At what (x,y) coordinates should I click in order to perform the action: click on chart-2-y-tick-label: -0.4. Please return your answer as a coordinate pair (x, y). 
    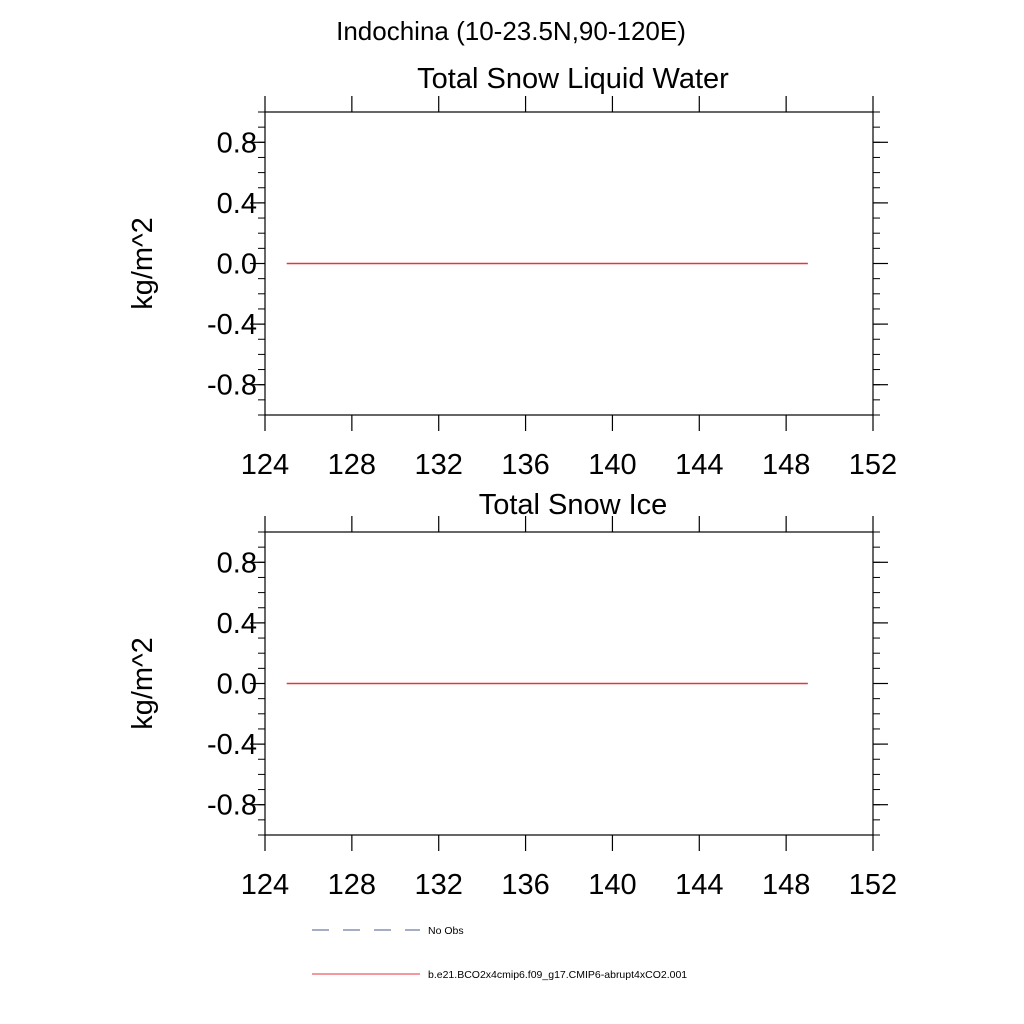
    Looking at the image, I should click on (232, 745).